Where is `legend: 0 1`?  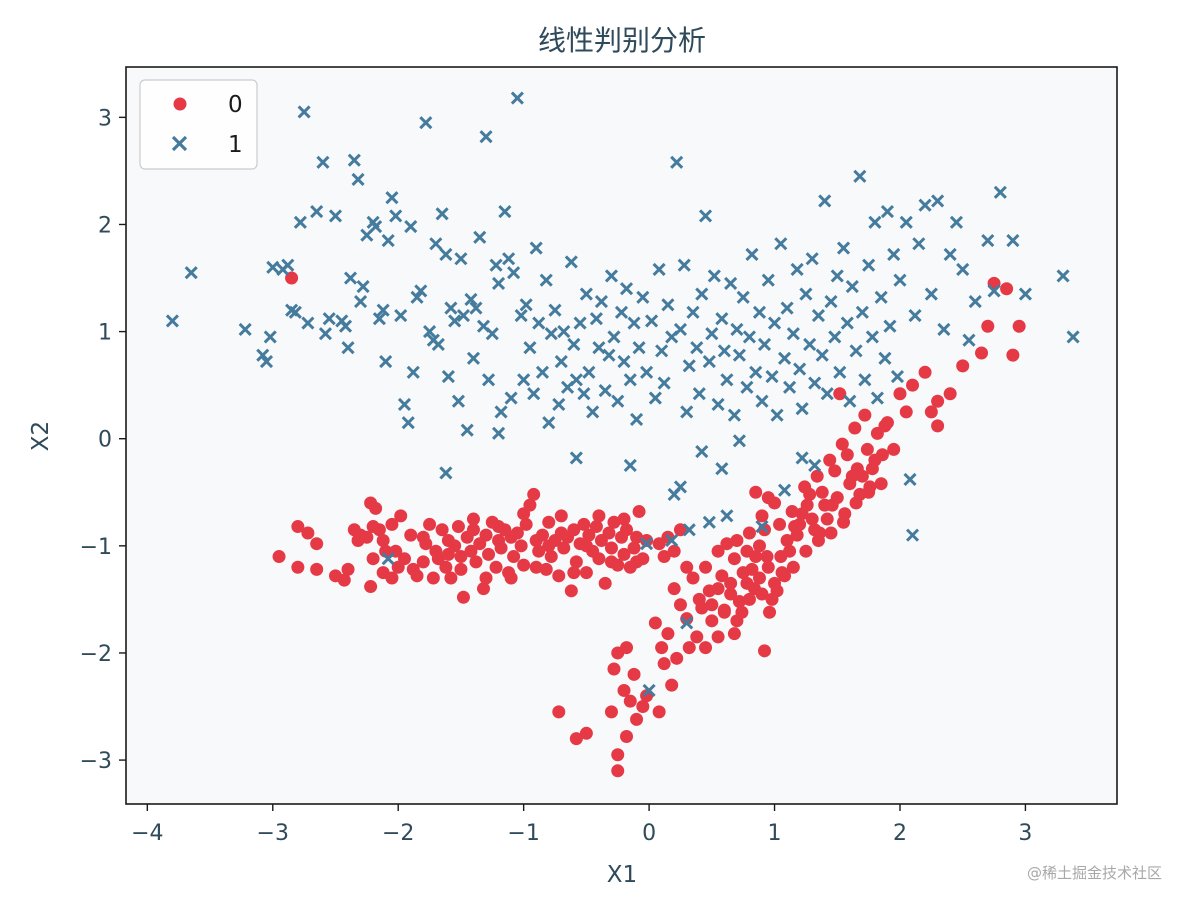 legend: 0 1 is located at coordinates (198, 124).